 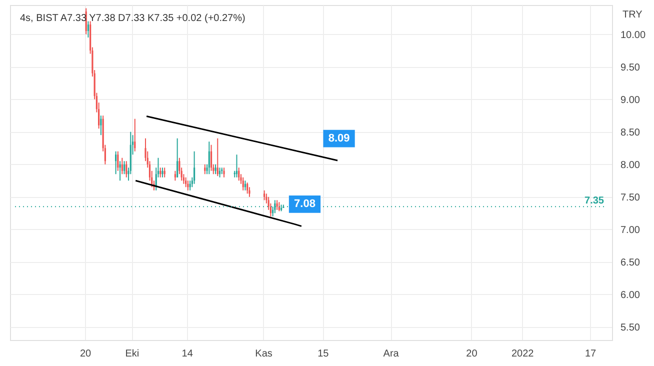 What do you see at coordinates (630, 198) in the screenshot?
I see `y-tick-label: 7.50` at bounding box center [630, 198].